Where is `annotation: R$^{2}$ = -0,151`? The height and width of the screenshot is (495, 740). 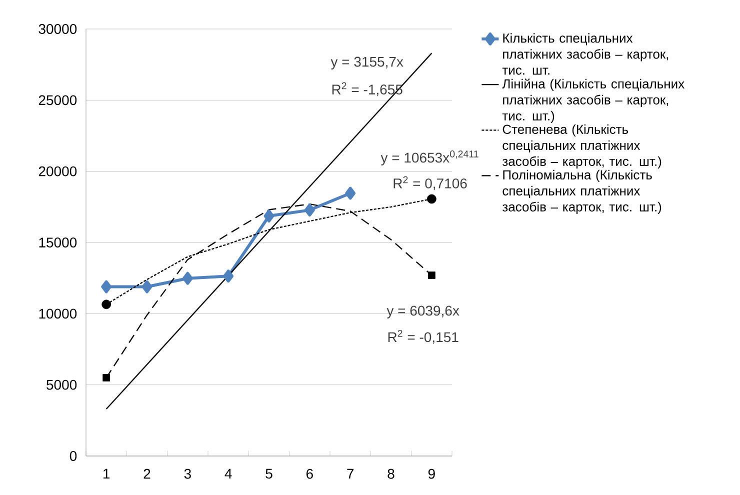
annotation: R$^{2}$ = -0,151 is located at coordinates (423, 337).